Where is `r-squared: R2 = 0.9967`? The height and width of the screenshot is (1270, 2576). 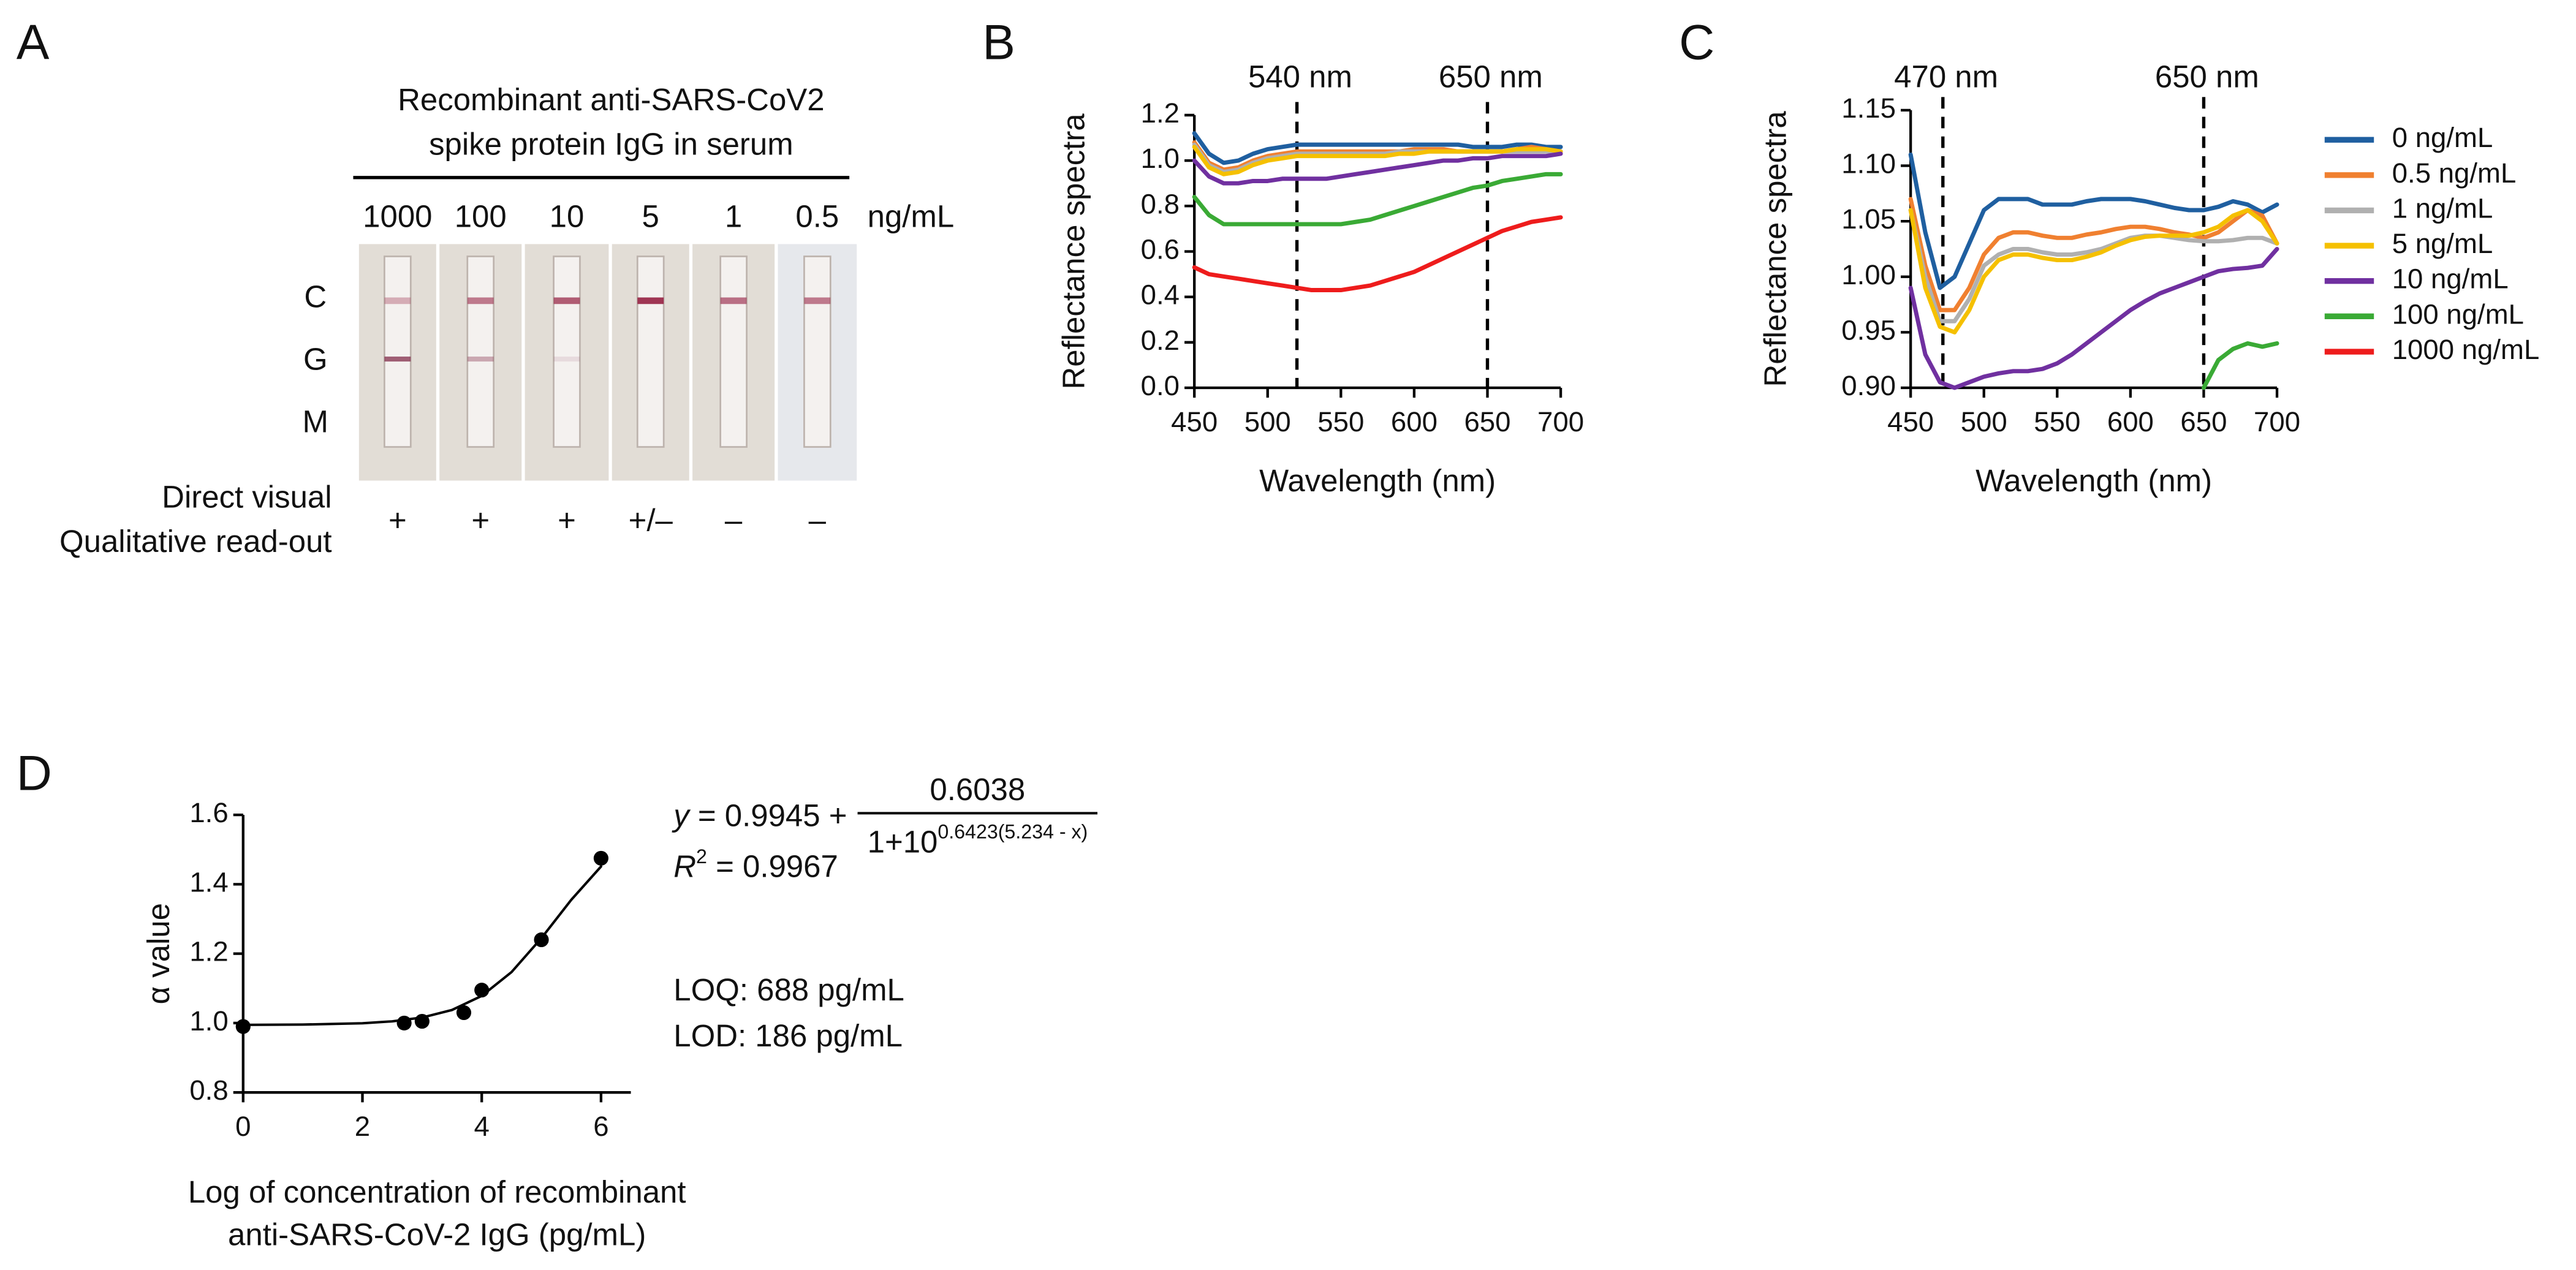 r-squared: R2 = 0.9967 is located at coordinates (755, 865).